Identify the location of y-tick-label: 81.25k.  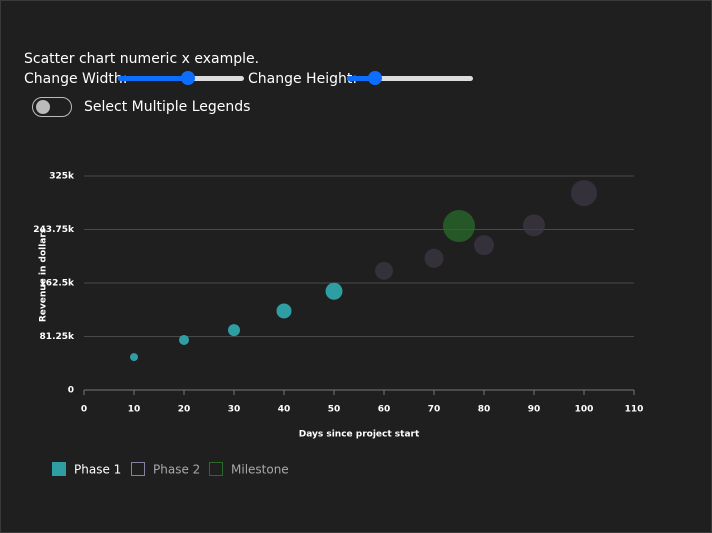
(57, 337).